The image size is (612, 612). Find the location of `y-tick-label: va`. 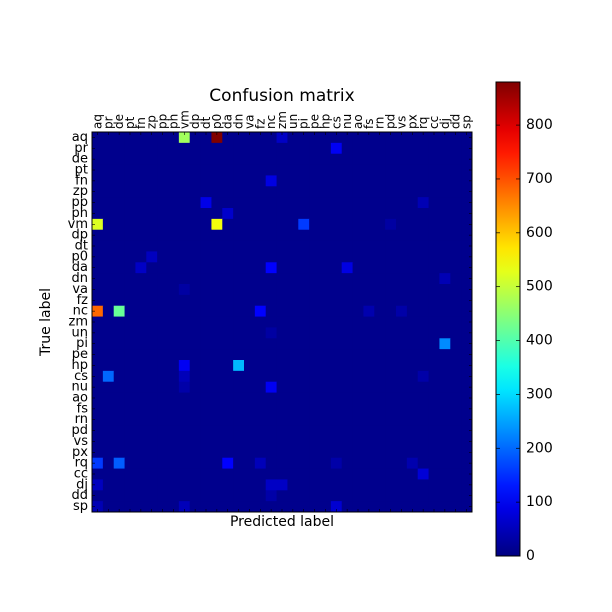

y-tick-label: va is located at coordinates (80, 289).